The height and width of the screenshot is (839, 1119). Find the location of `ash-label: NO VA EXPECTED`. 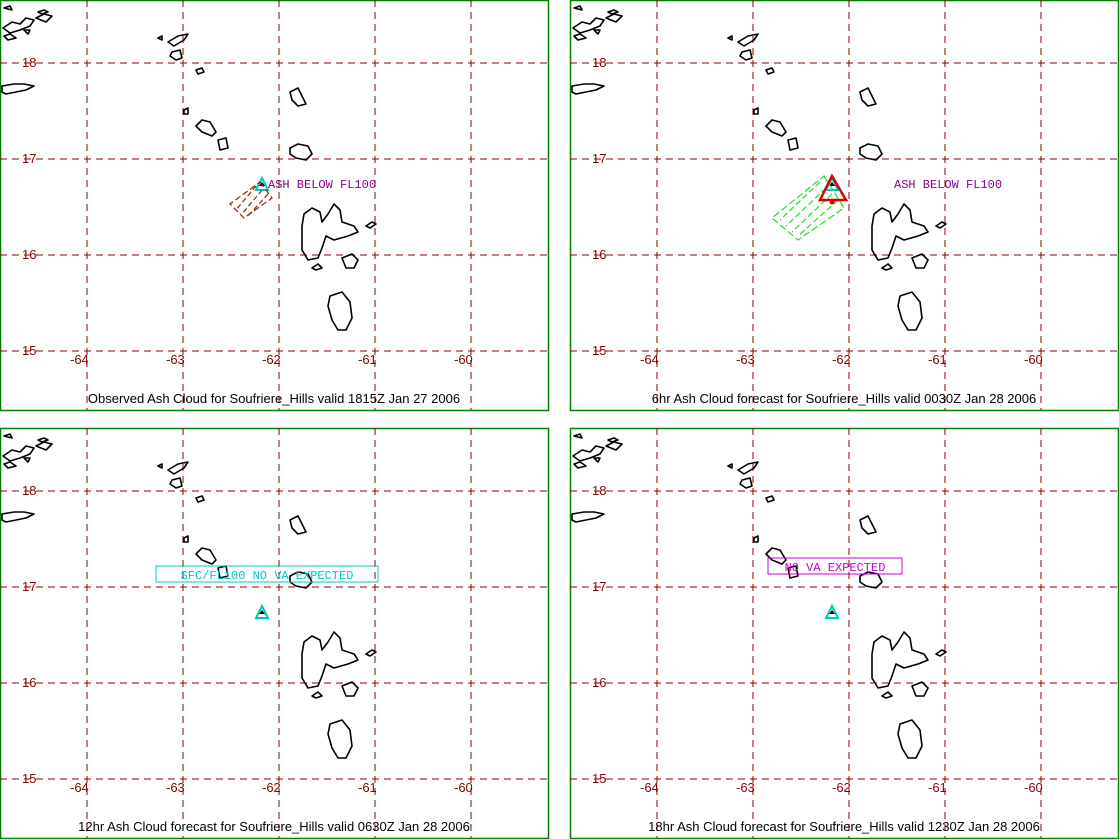

ash-label: NO VA EXPECTED is located at coordinates (835, 568).